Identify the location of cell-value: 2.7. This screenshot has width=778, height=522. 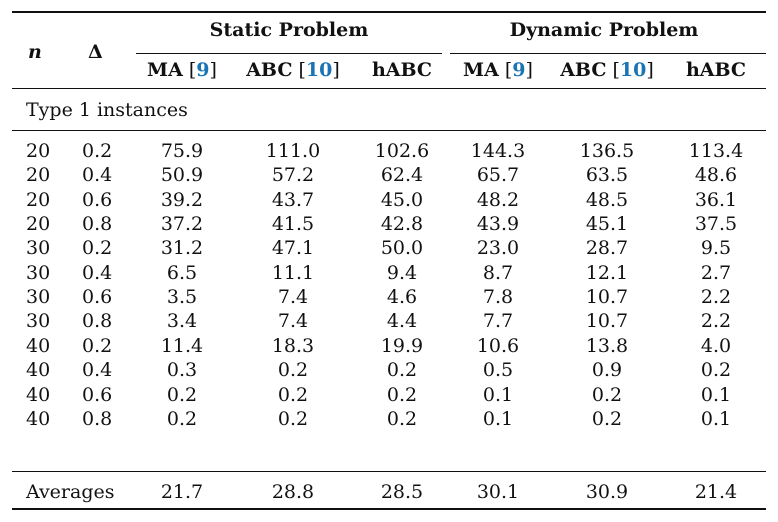
(716, 272).